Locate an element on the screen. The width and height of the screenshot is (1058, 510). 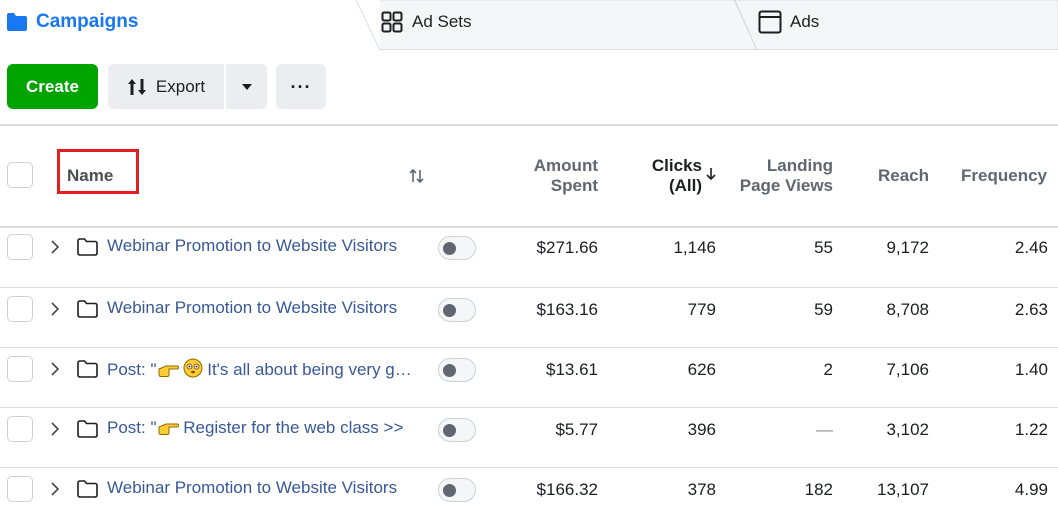
reach-cell: 13,107 is located at coordinates (903, 489).